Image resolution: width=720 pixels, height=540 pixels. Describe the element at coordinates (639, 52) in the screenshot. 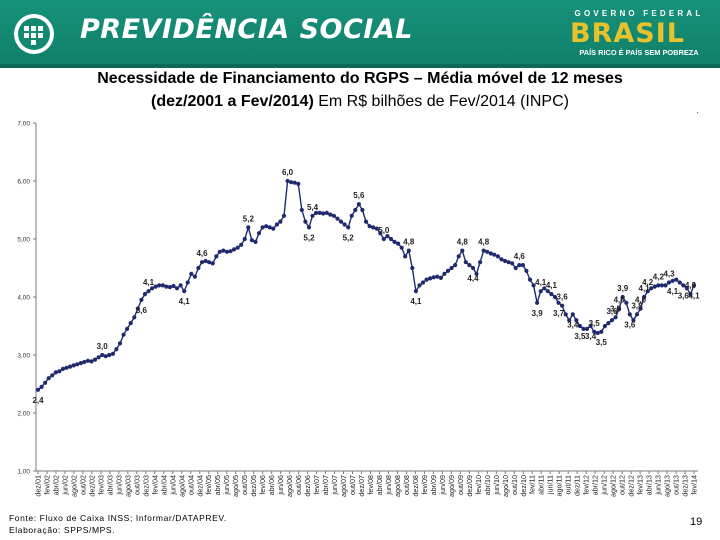

I see `gov-slogan: PAÍS RICO É PAÍS SEM POBREZA` at that location.